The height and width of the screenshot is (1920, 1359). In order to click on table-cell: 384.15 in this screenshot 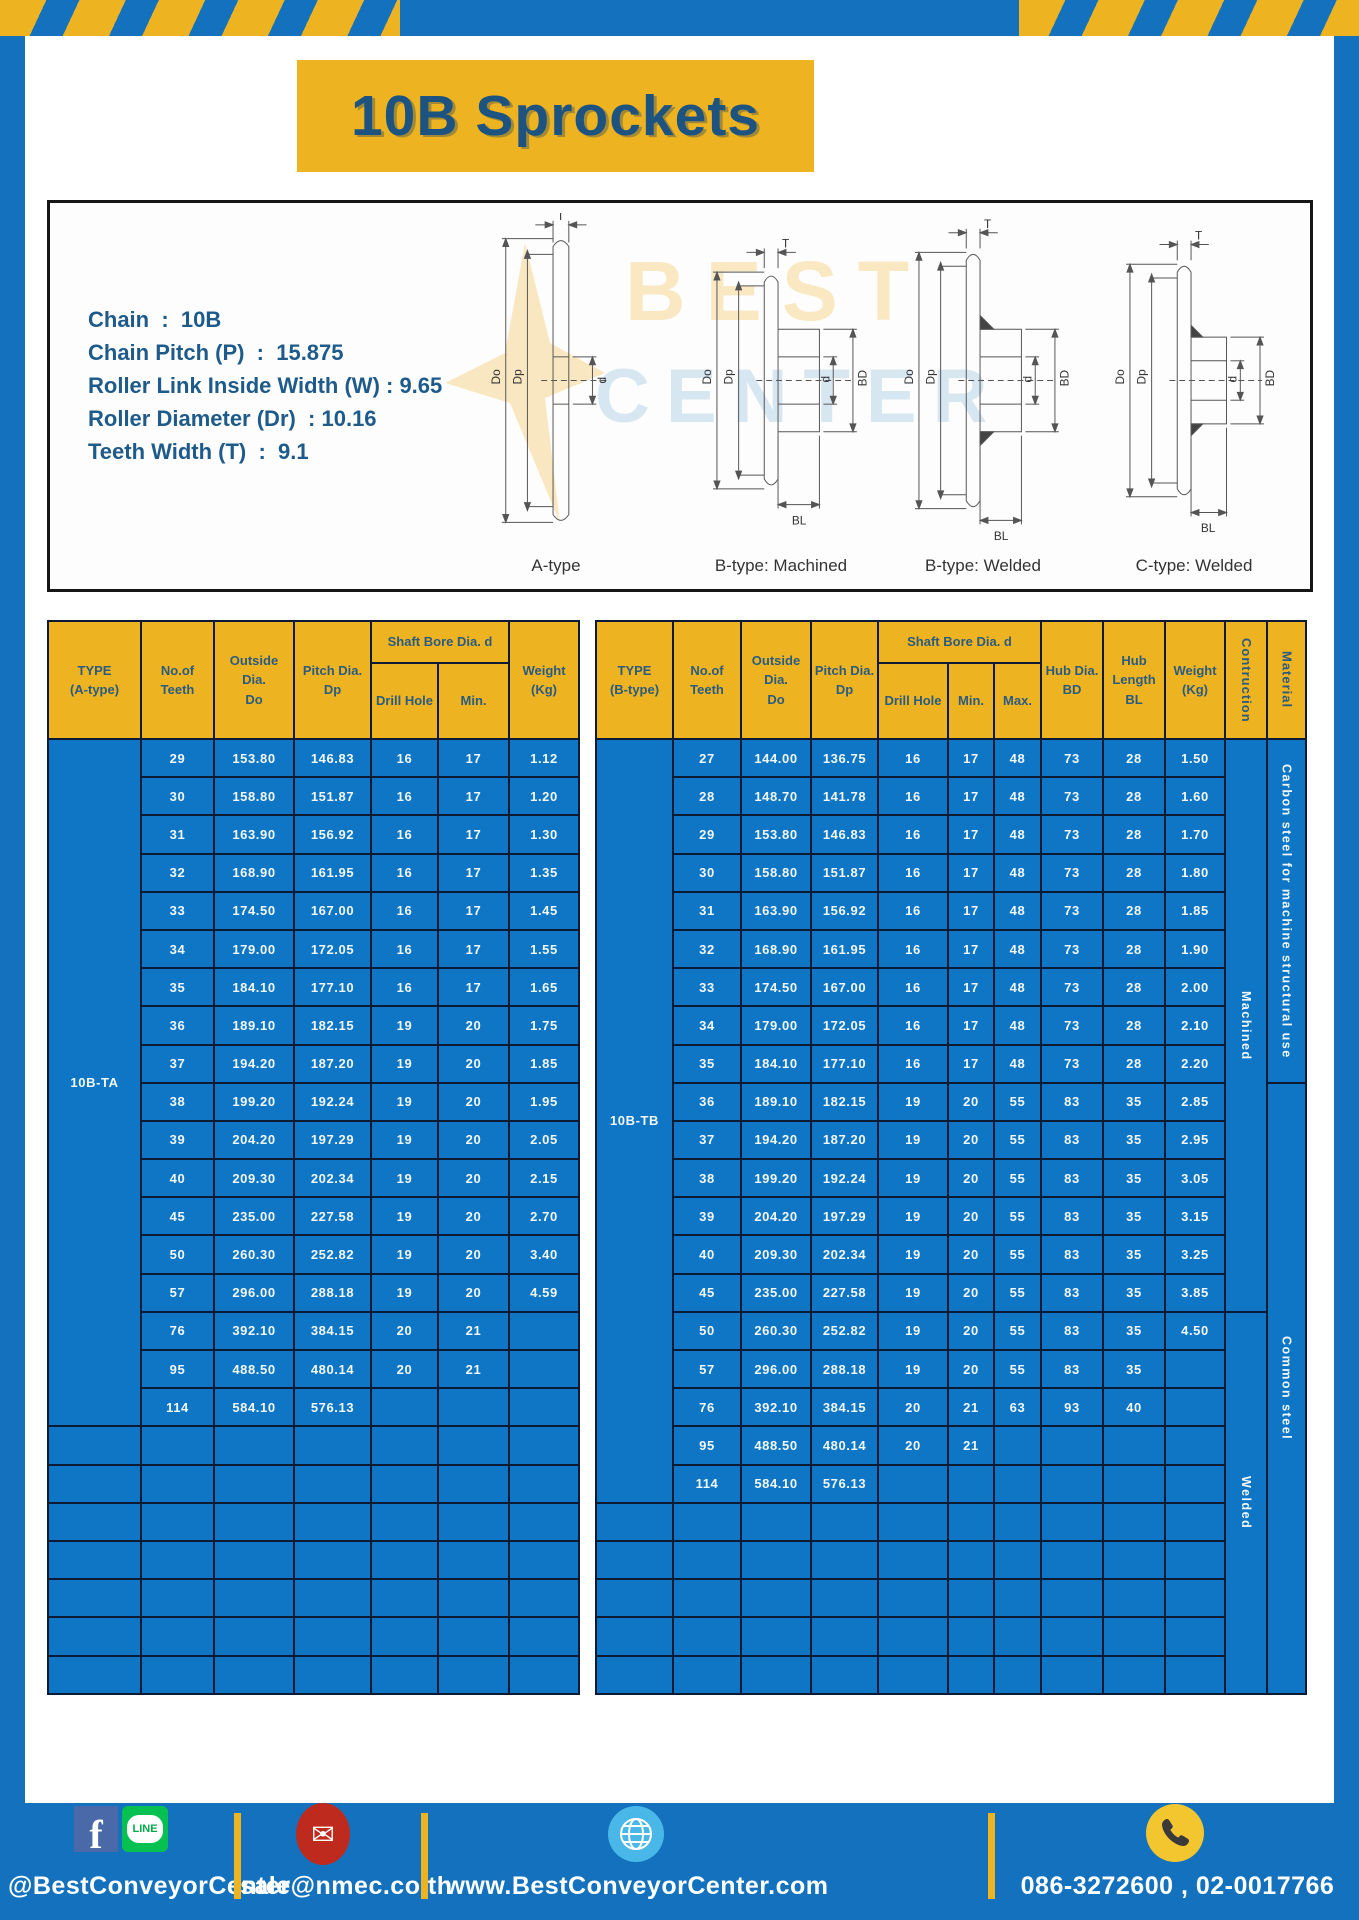, I will do `click(844, 1407)`.